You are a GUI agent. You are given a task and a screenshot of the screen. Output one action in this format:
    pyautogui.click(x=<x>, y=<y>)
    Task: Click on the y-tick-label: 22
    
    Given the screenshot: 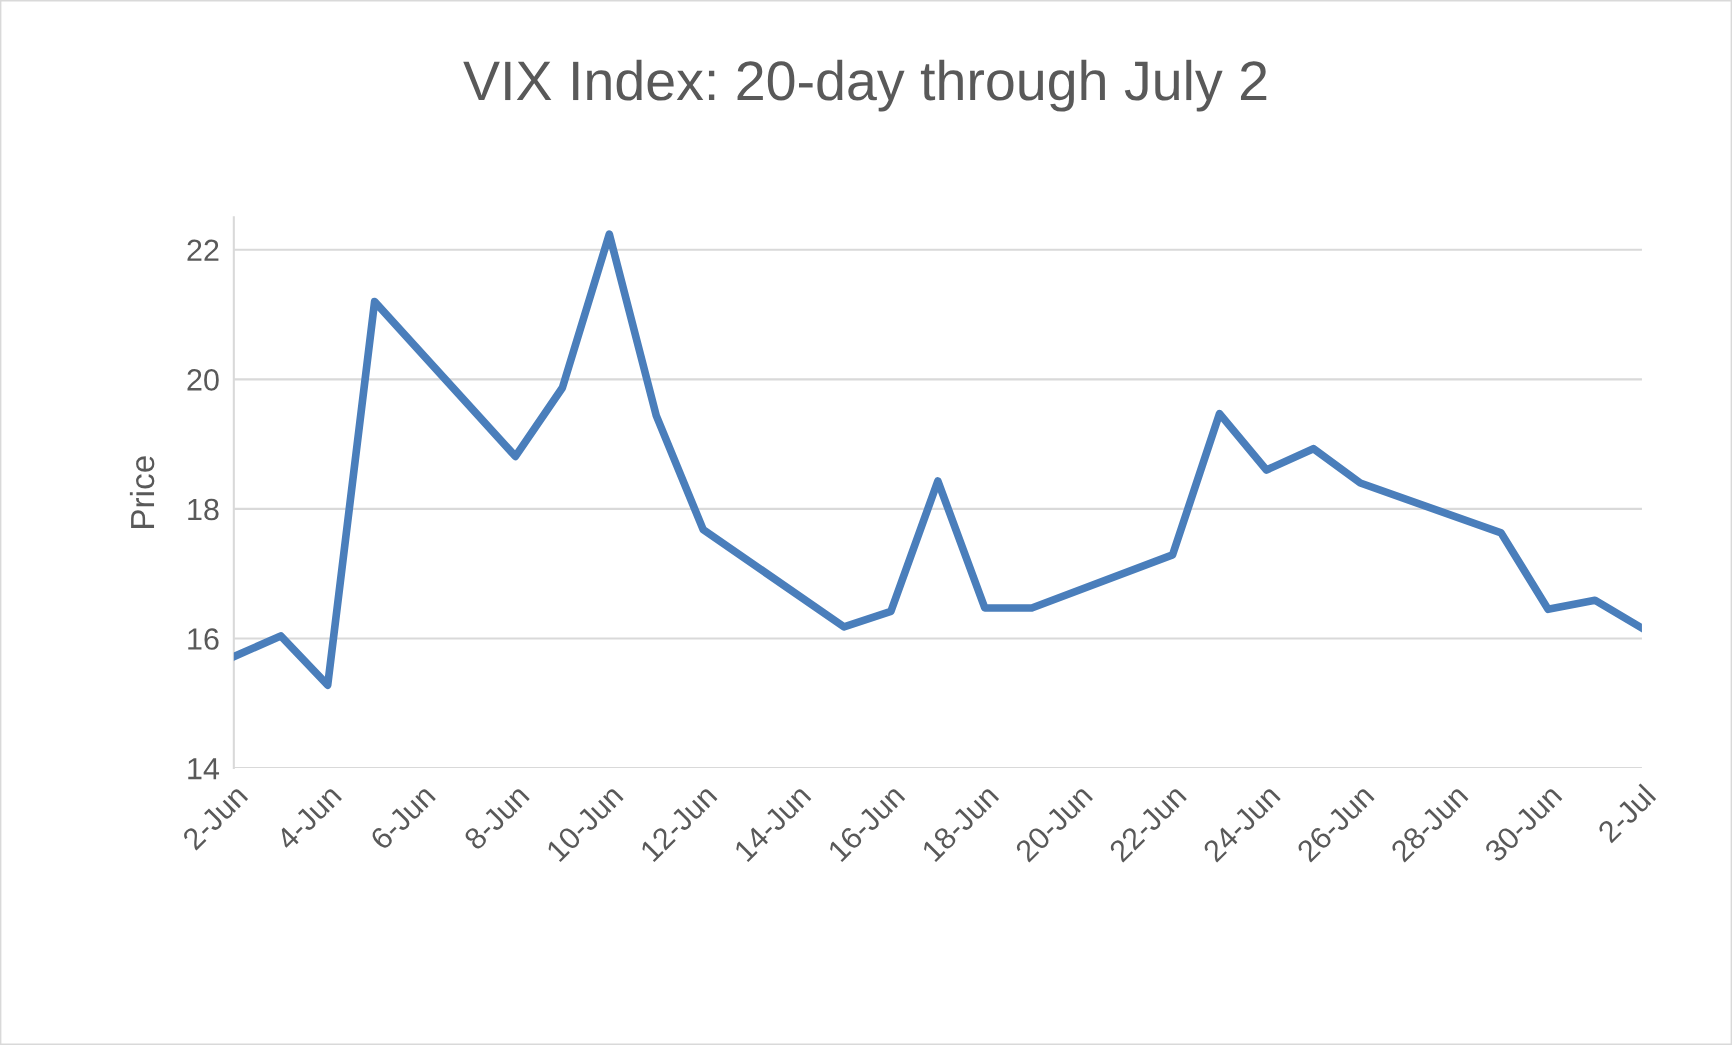 What is the action you would take?
    pyautogui.click(x=203, y=250)
    